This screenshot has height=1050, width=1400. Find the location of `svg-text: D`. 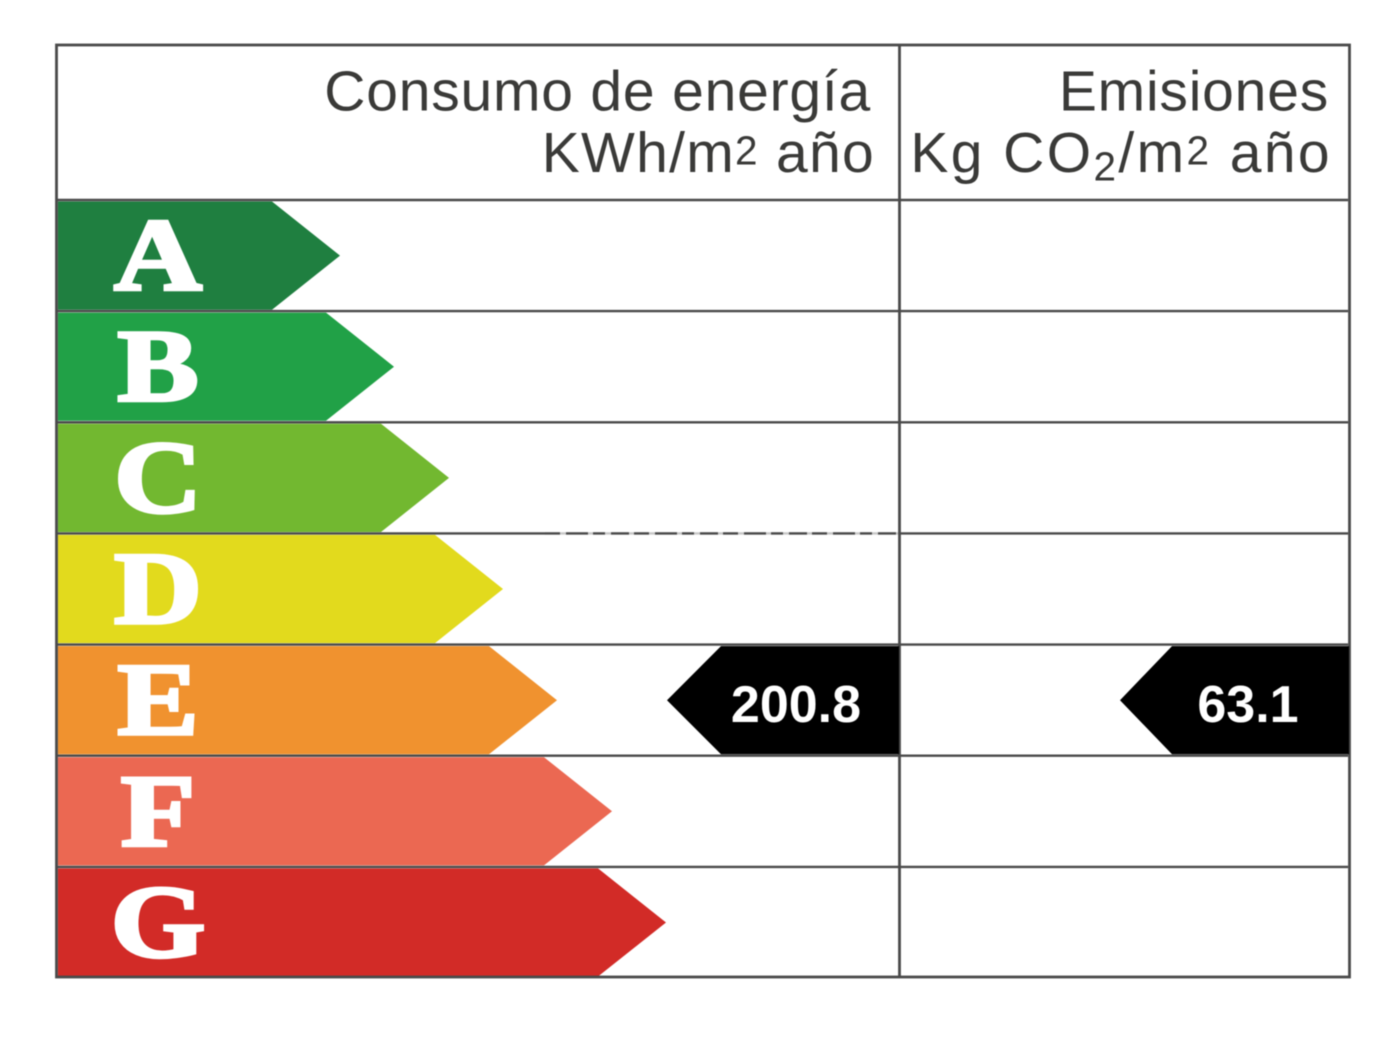

svg-text: D is located at coordinates (158, 588).